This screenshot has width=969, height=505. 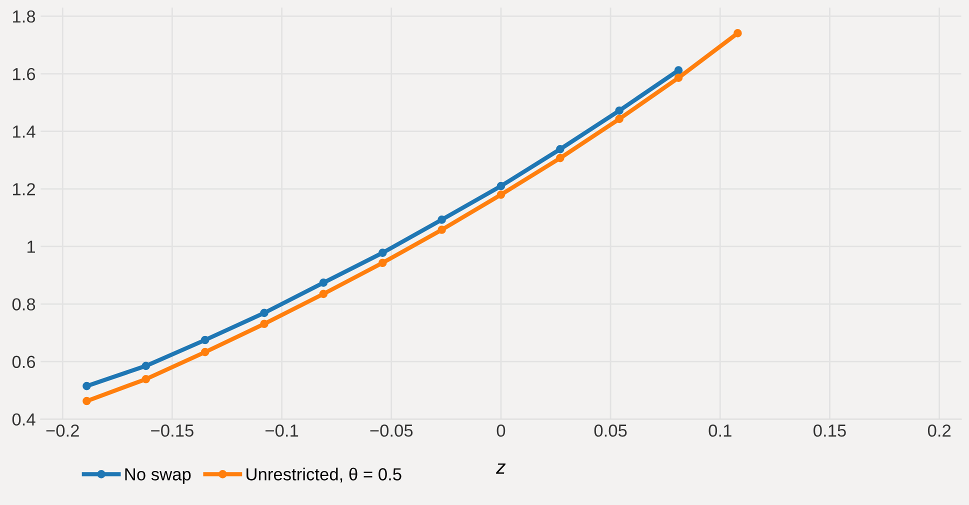 I want to click on legend-label: No swap, so click(x=158, y=476).